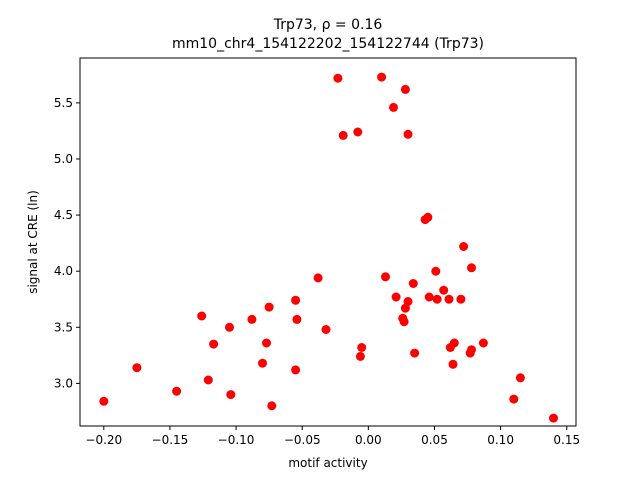 Image resolution: width=640 pixels, height=480 pixels. I want to click on y-tick-label: 4.5, so click(63, 215).